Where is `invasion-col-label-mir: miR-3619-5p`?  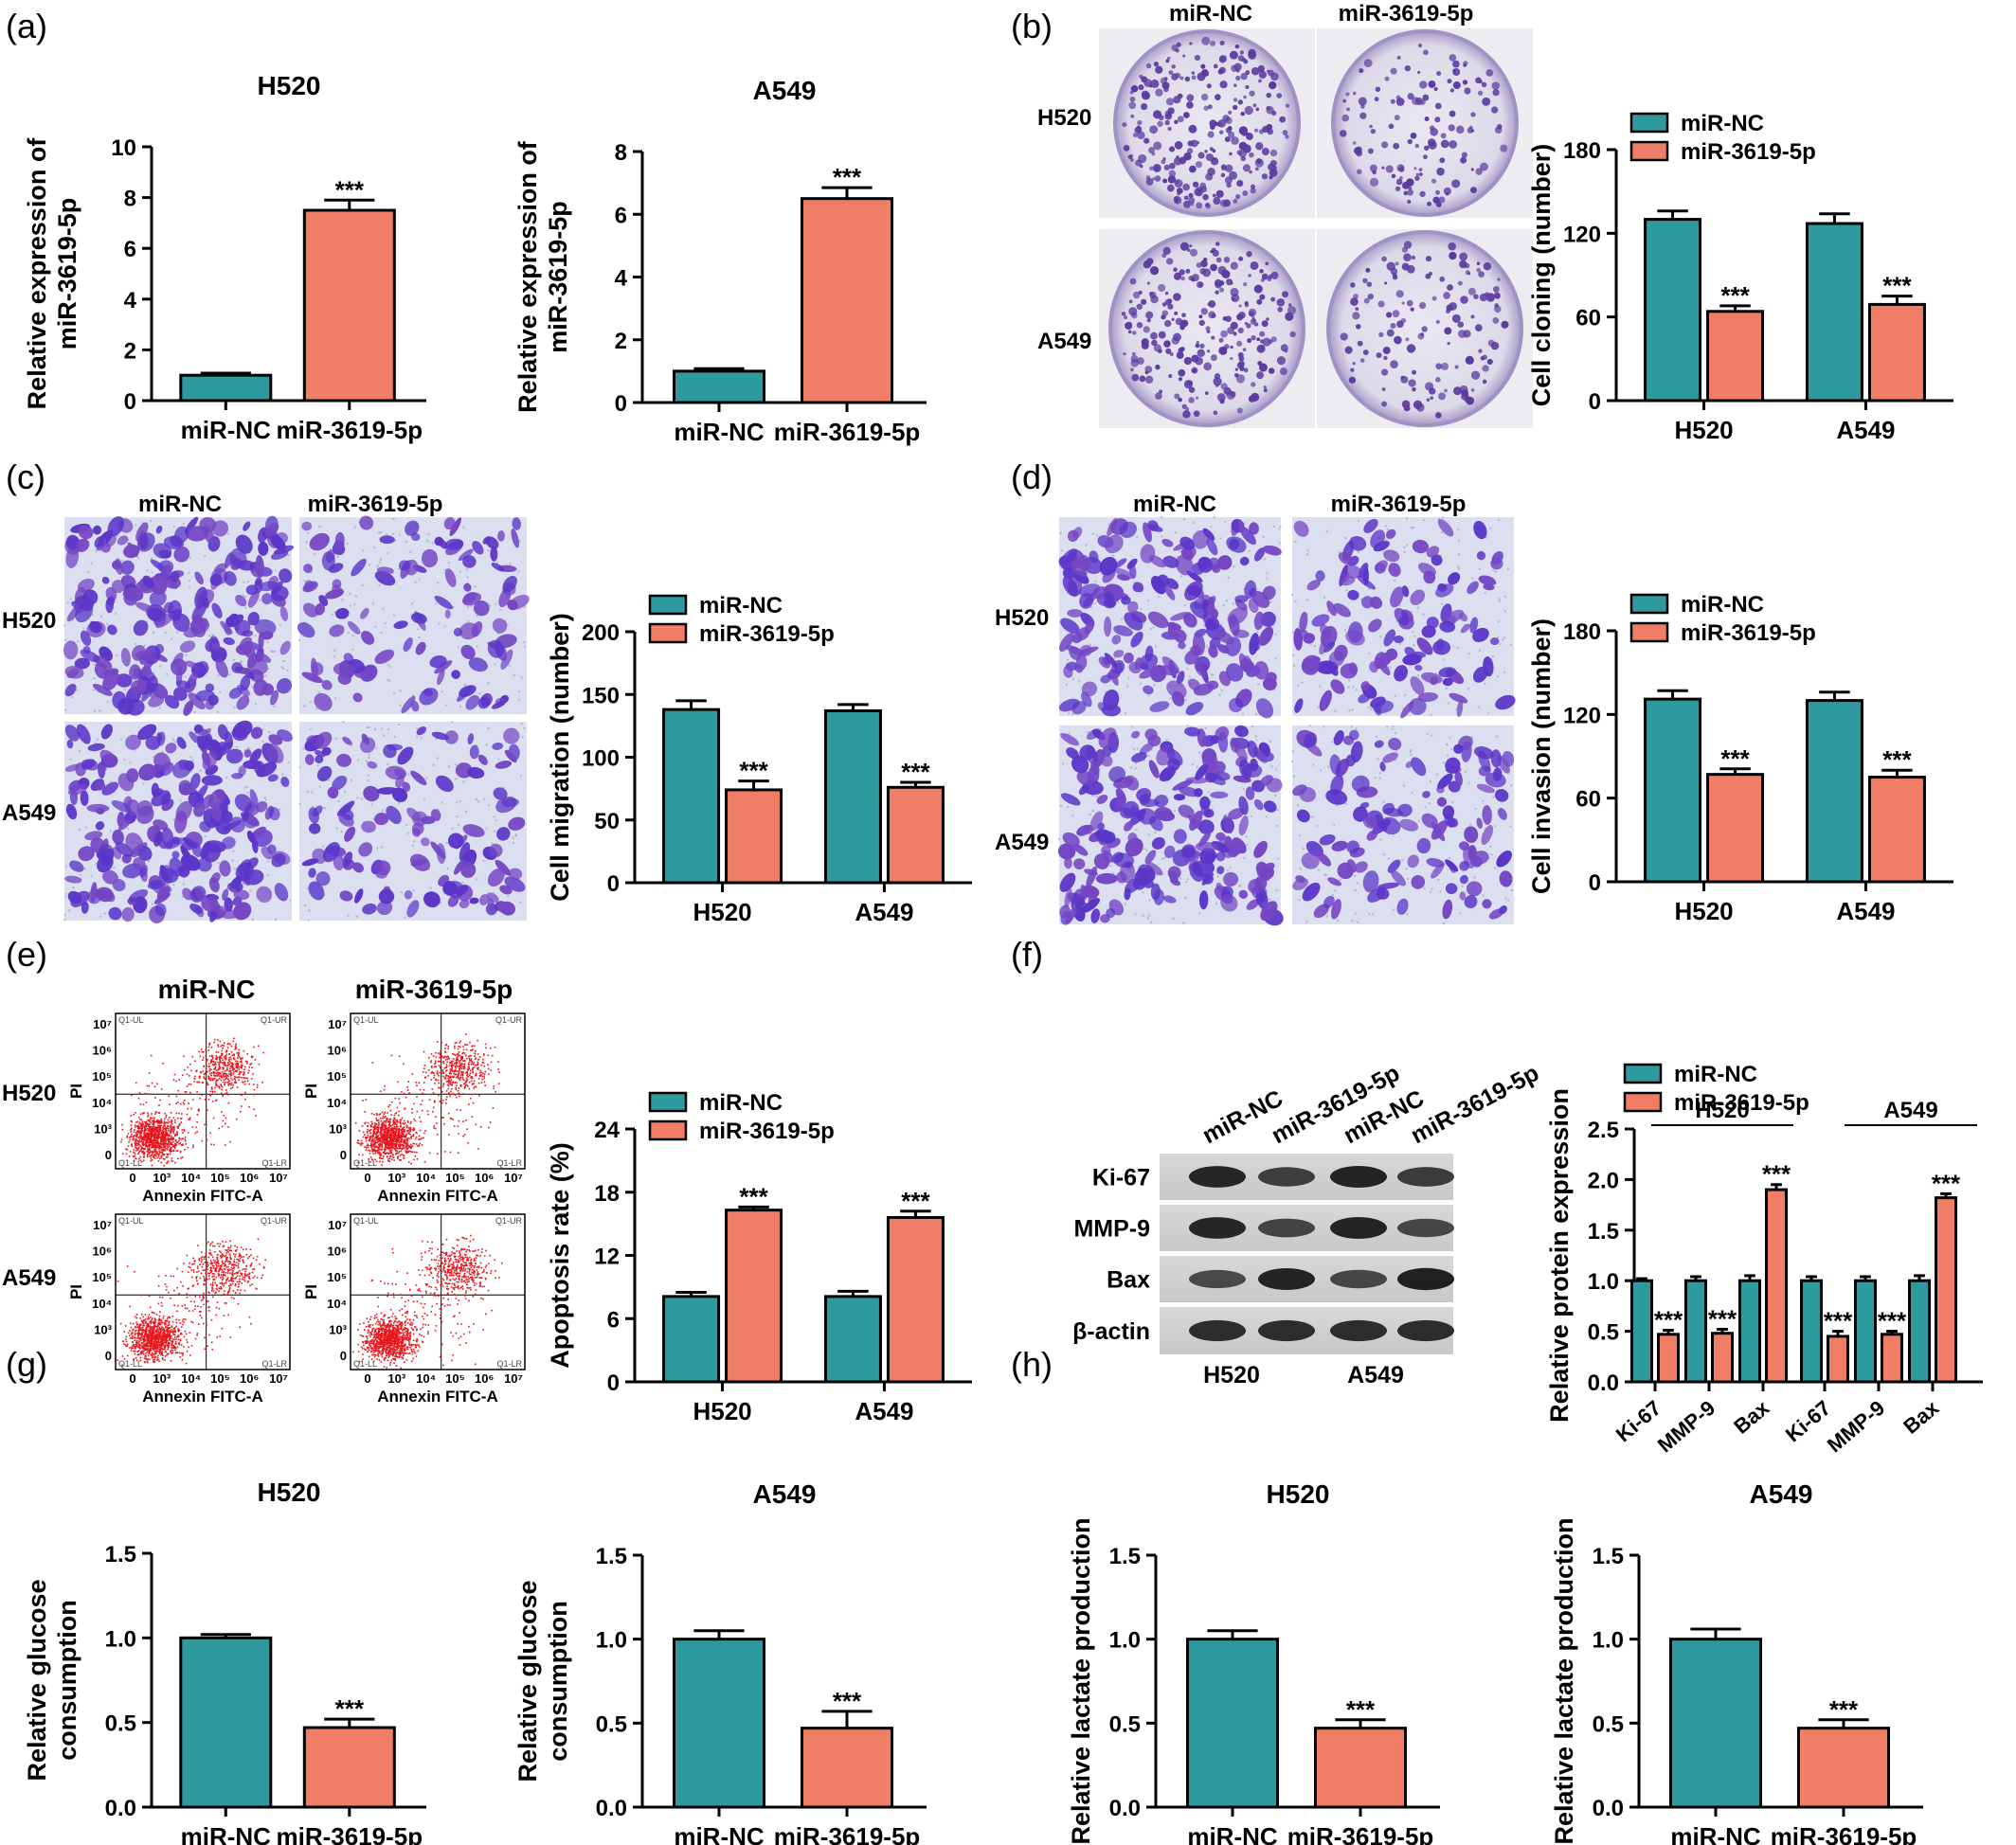
invasion-col-label-mir: miR-3619-5p is located at coordinates (1399, 504).